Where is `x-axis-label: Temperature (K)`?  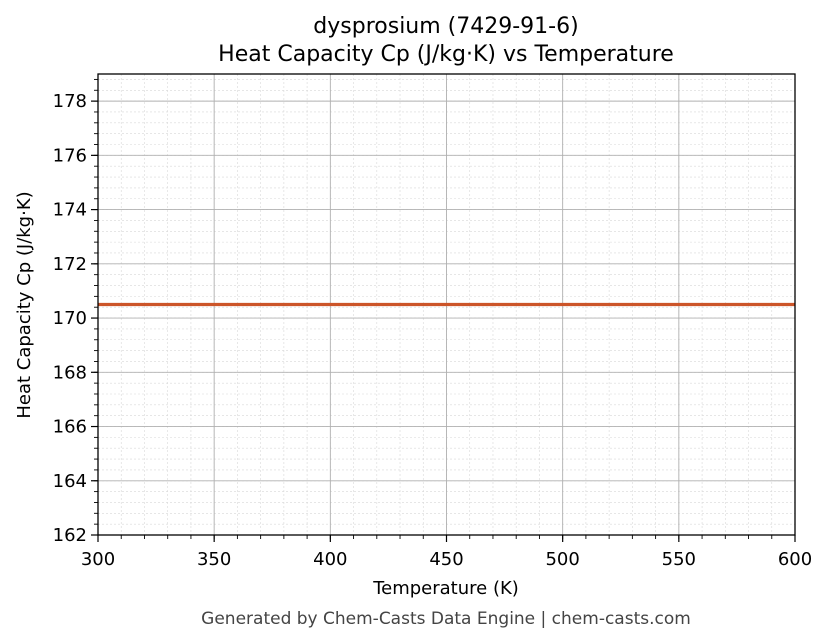
x-axis-label: Temperature (K) is located at coordinates (445, 588).